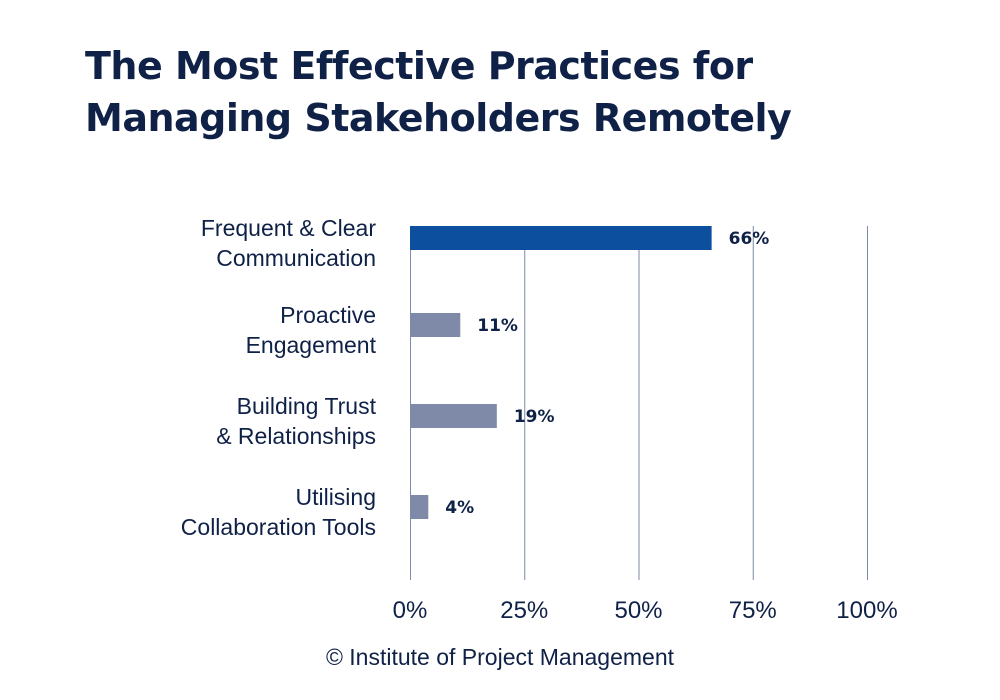  What do you see at coordinates (638, 610) in the screenshot?
I see `x-tick-label: 50%` at bounding box center [638, 610].